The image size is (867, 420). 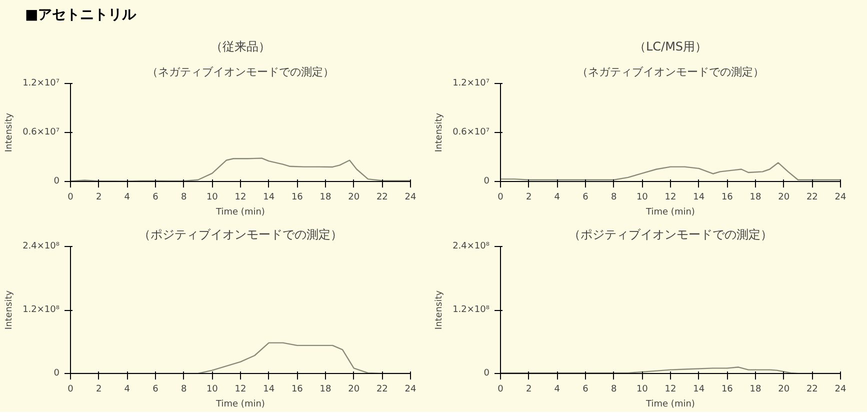 What do you see at coordinates (240, 47) in the screenshot?
I see `chart-title: （従来品）` at bounding box center [240, 47].